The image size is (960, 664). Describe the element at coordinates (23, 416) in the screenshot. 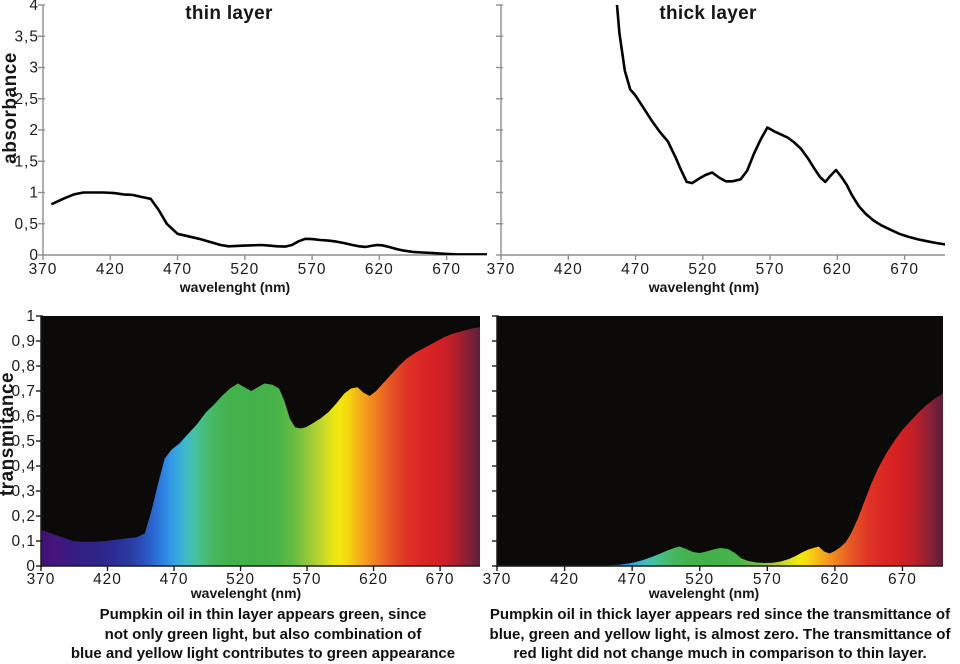

I see `y-tick-label: 0,6` at that location.